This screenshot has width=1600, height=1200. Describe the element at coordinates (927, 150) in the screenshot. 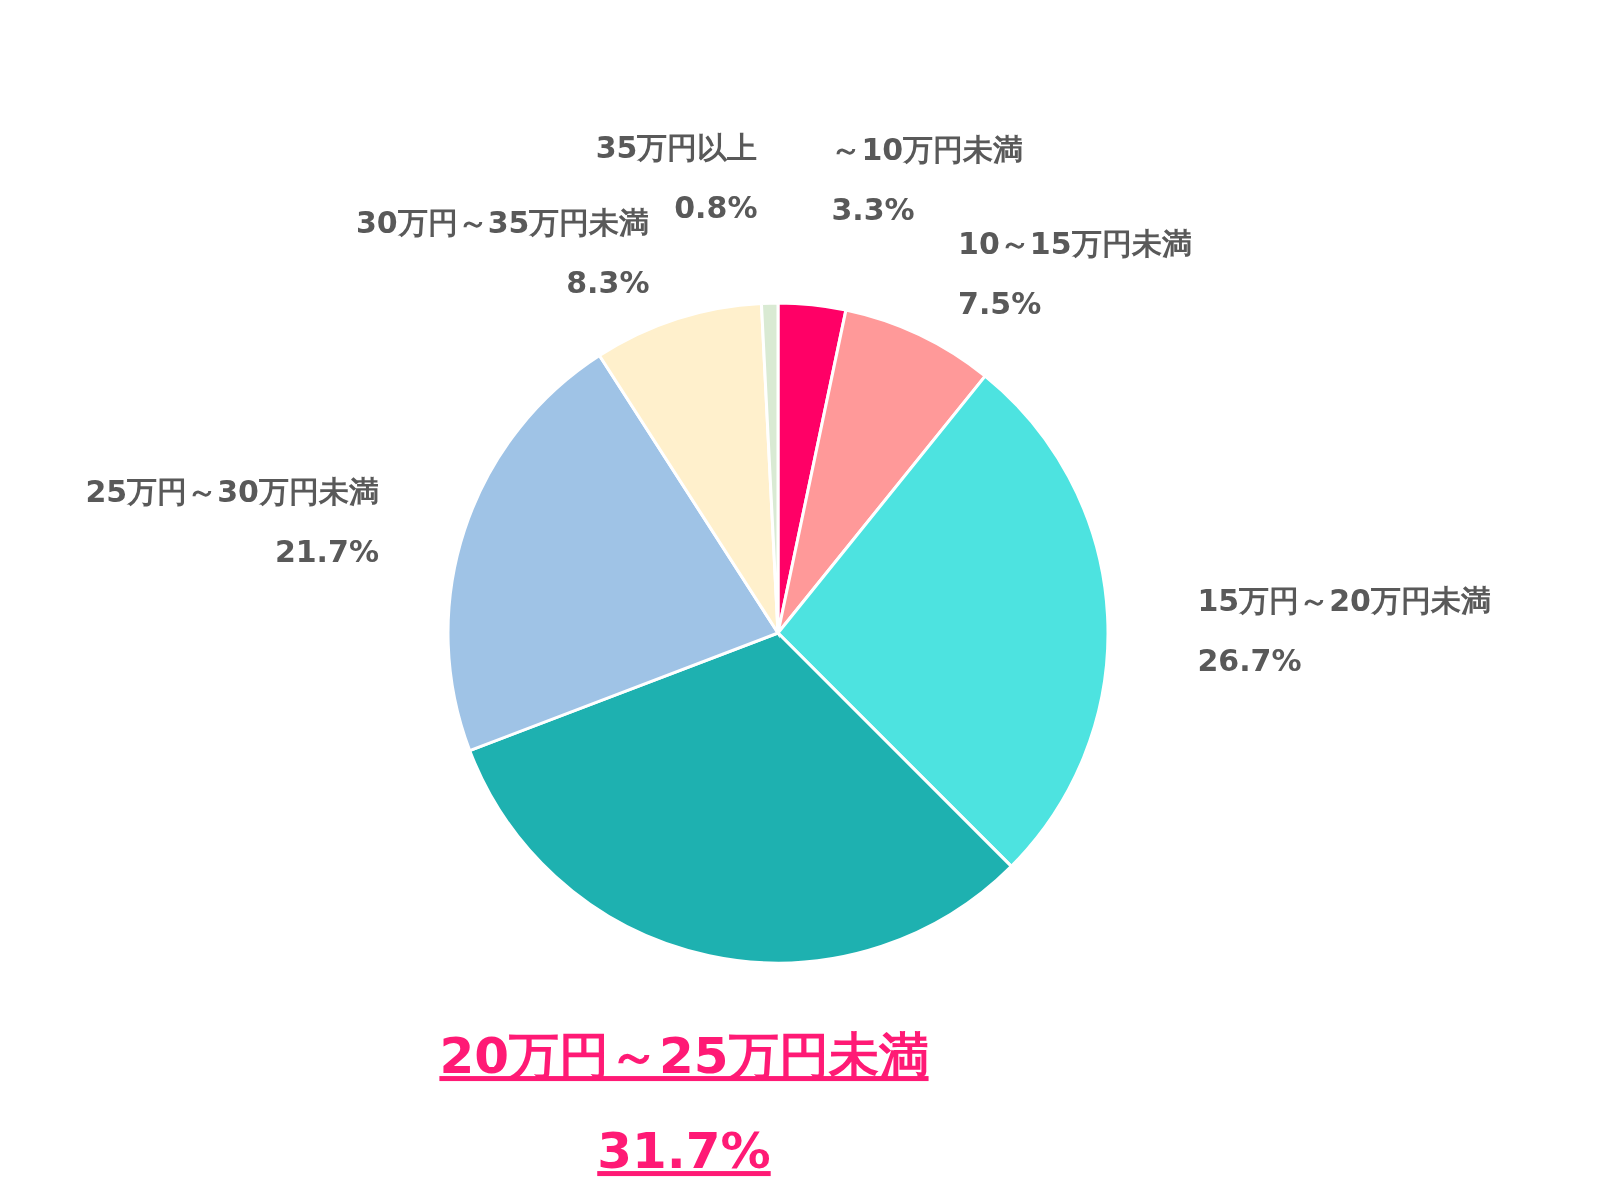

I see `slice-label: ～10万円未満` at that location.